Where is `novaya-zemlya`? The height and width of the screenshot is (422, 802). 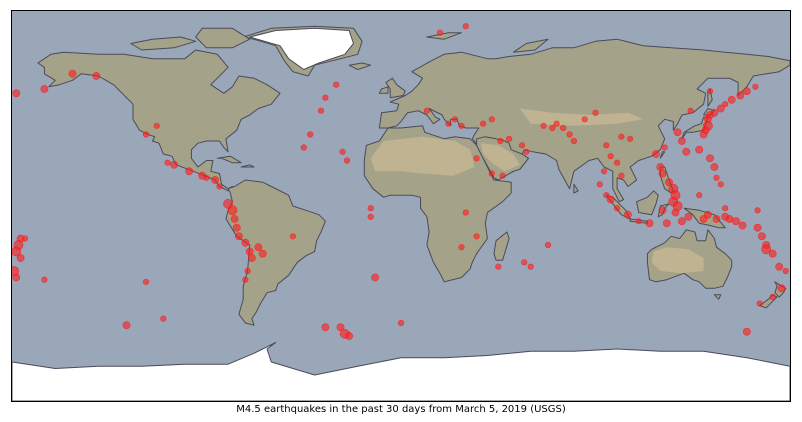 novaya-zemlya is located at coordinates (530, 45).